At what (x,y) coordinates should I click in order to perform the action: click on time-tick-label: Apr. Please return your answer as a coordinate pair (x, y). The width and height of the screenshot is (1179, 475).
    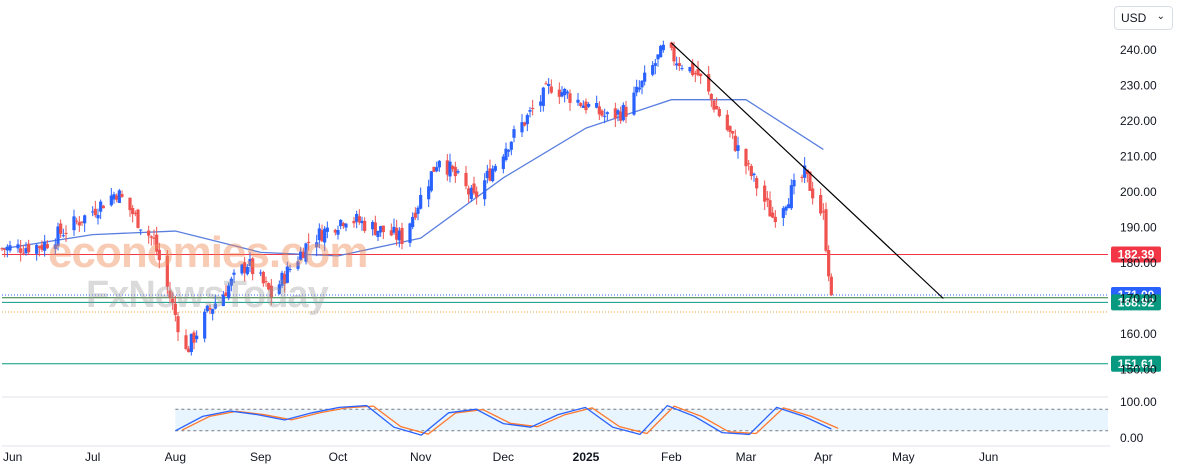
    Looking at the image, I should click on (823, 457).